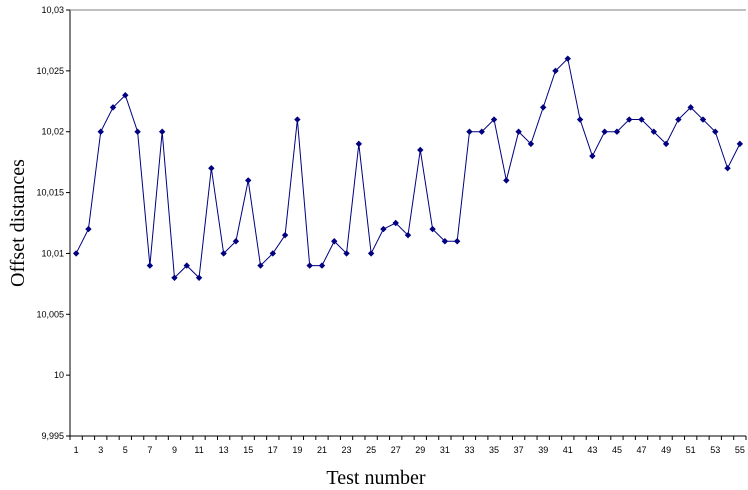 This screenshot has height=490, width=748. I want to click on x-tick-label: 7, so click(149, 450).